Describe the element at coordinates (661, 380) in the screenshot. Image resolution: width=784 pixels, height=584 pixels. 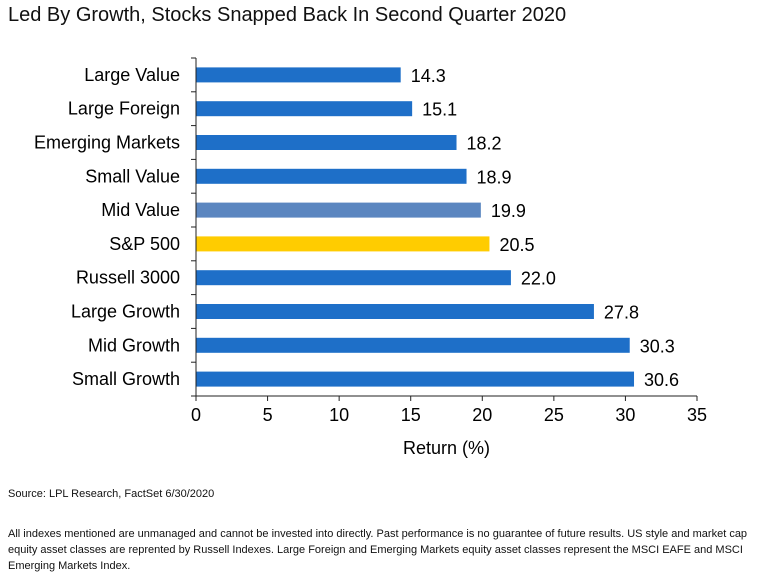
I see `data-label: 30.6` at that location.